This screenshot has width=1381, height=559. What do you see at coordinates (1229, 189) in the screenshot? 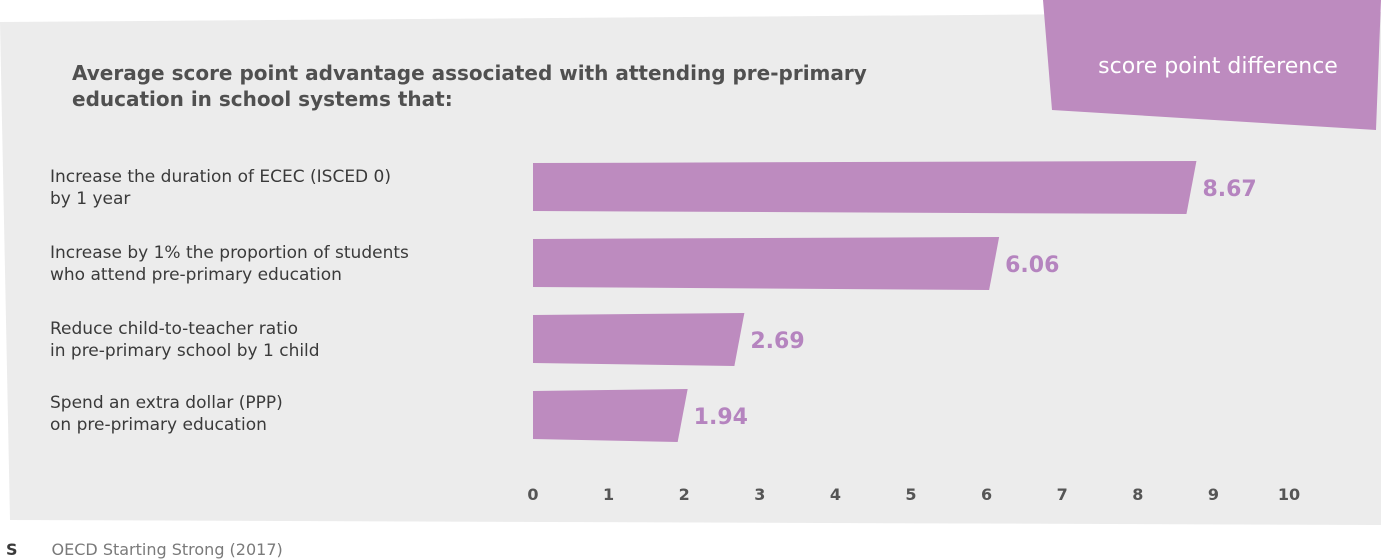
I see `value-label: 8.67` at bounding box center [1229, 189].